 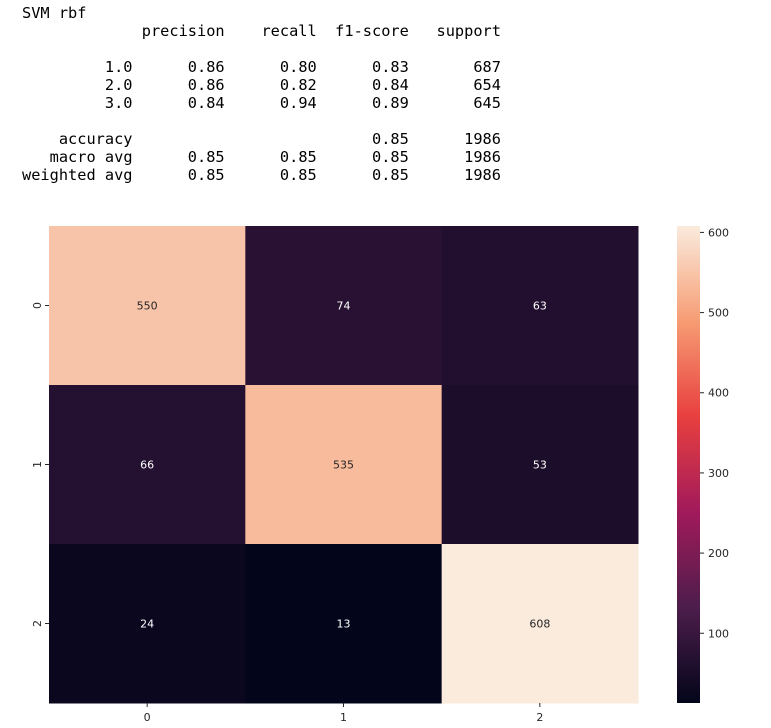 I want to click on cell-value: 63, so click(x=540, y=306).